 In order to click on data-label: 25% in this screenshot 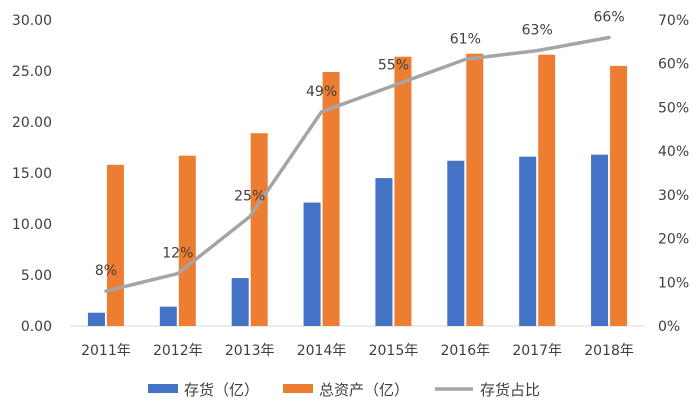, I will do `click(249, 197)`.